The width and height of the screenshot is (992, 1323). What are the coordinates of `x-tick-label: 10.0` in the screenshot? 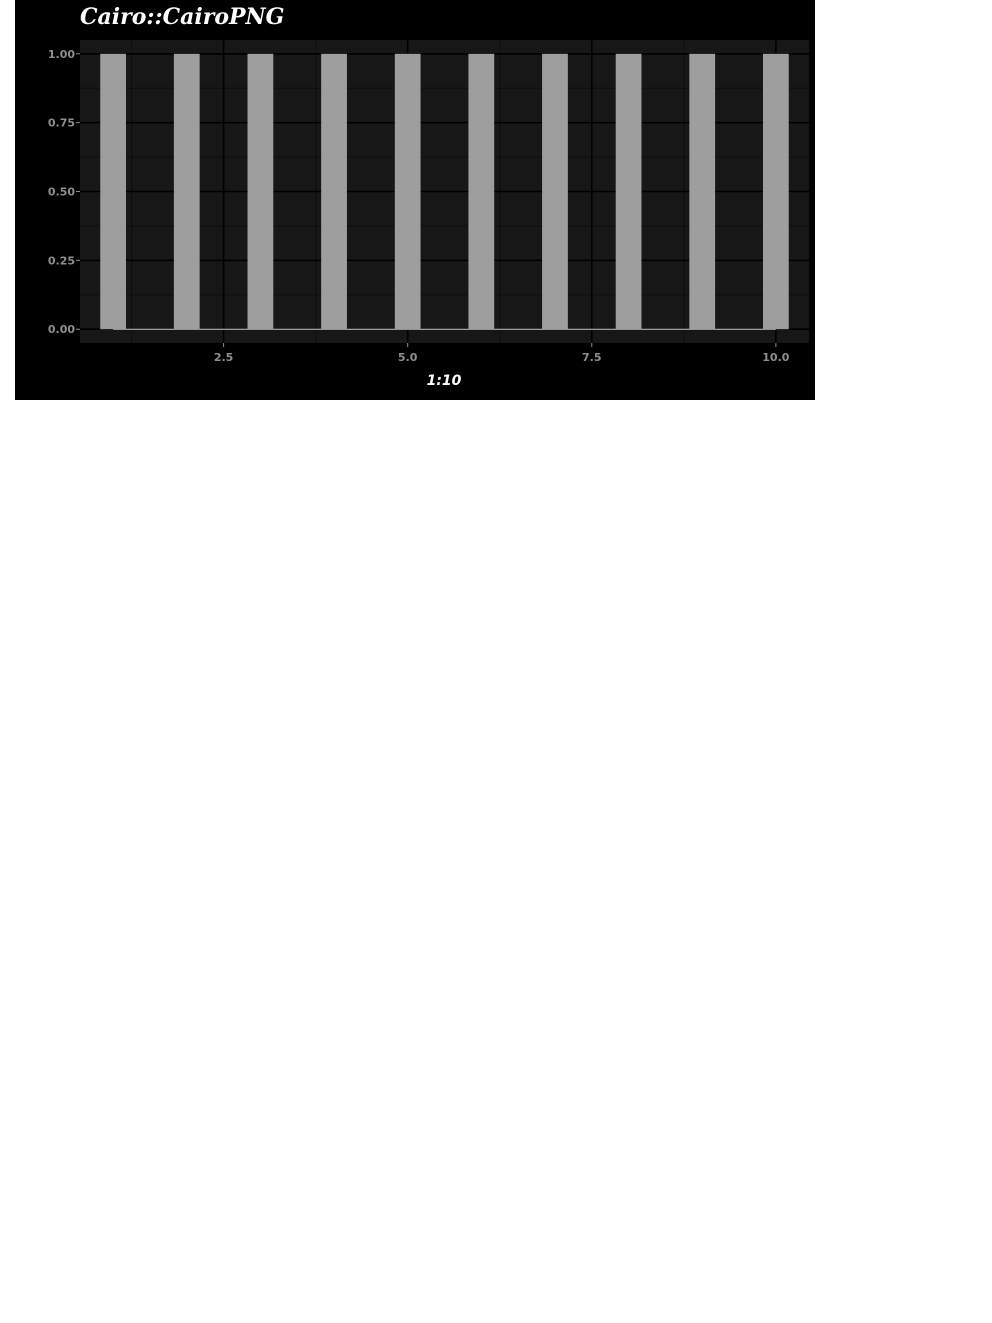 It's located at (775, 357).